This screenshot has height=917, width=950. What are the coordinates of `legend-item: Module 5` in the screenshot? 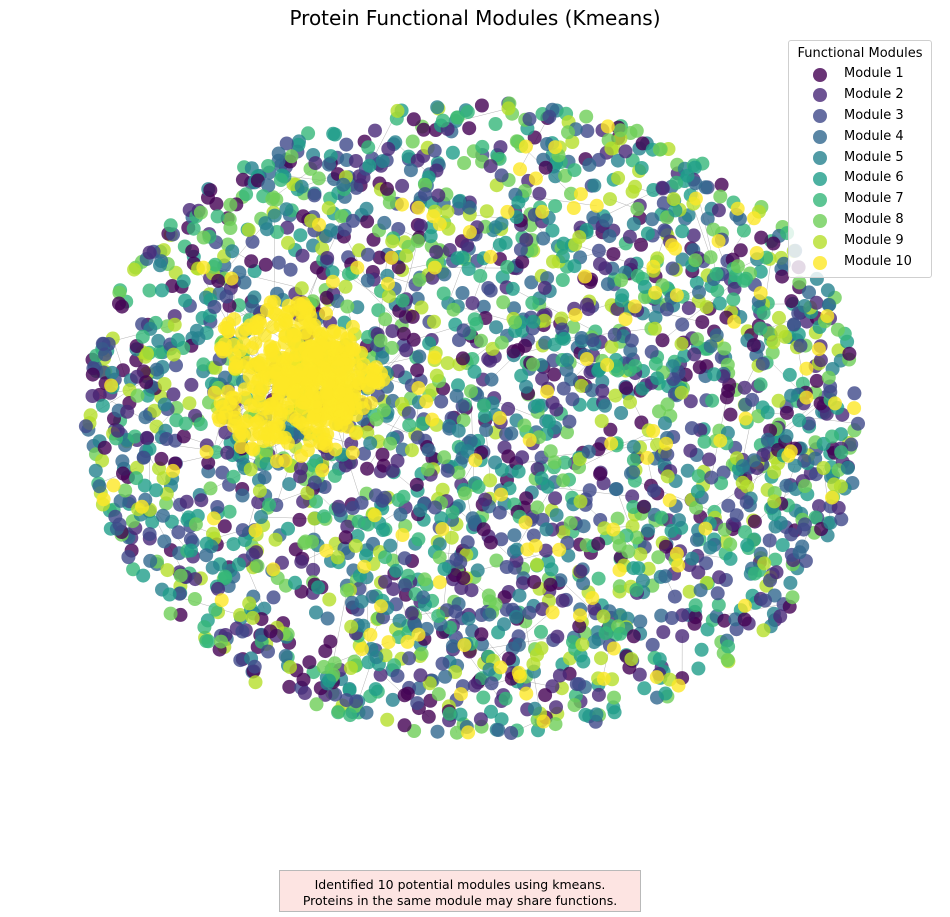 It's located at (860, 158).